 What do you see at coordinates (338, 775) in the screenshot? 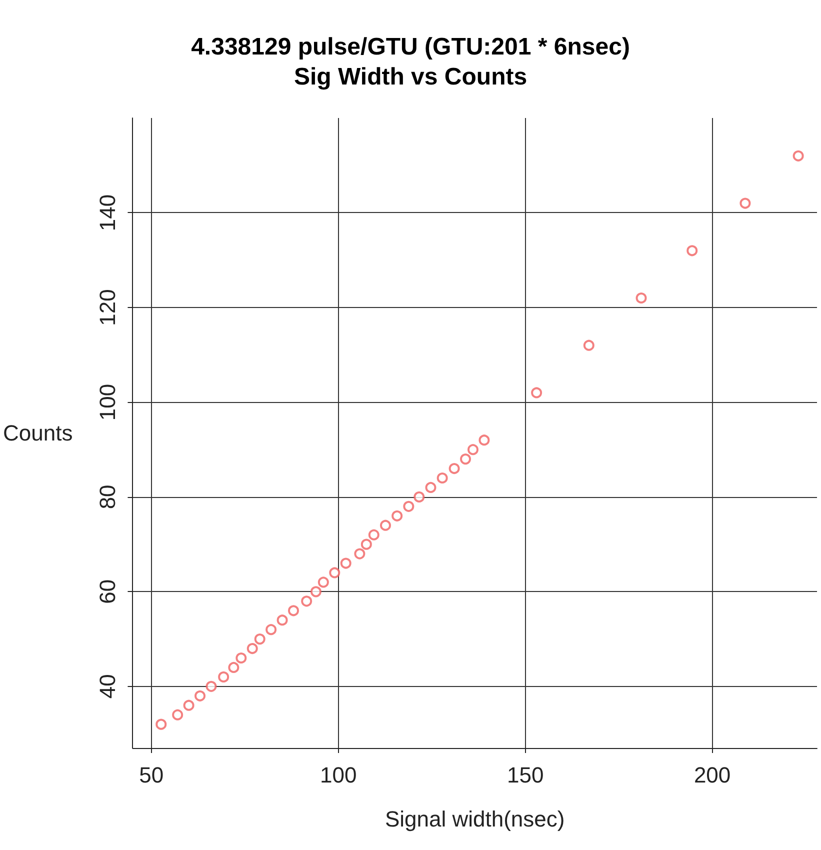
I see `x-tick-label: 100` at bounding box center [338, 775].